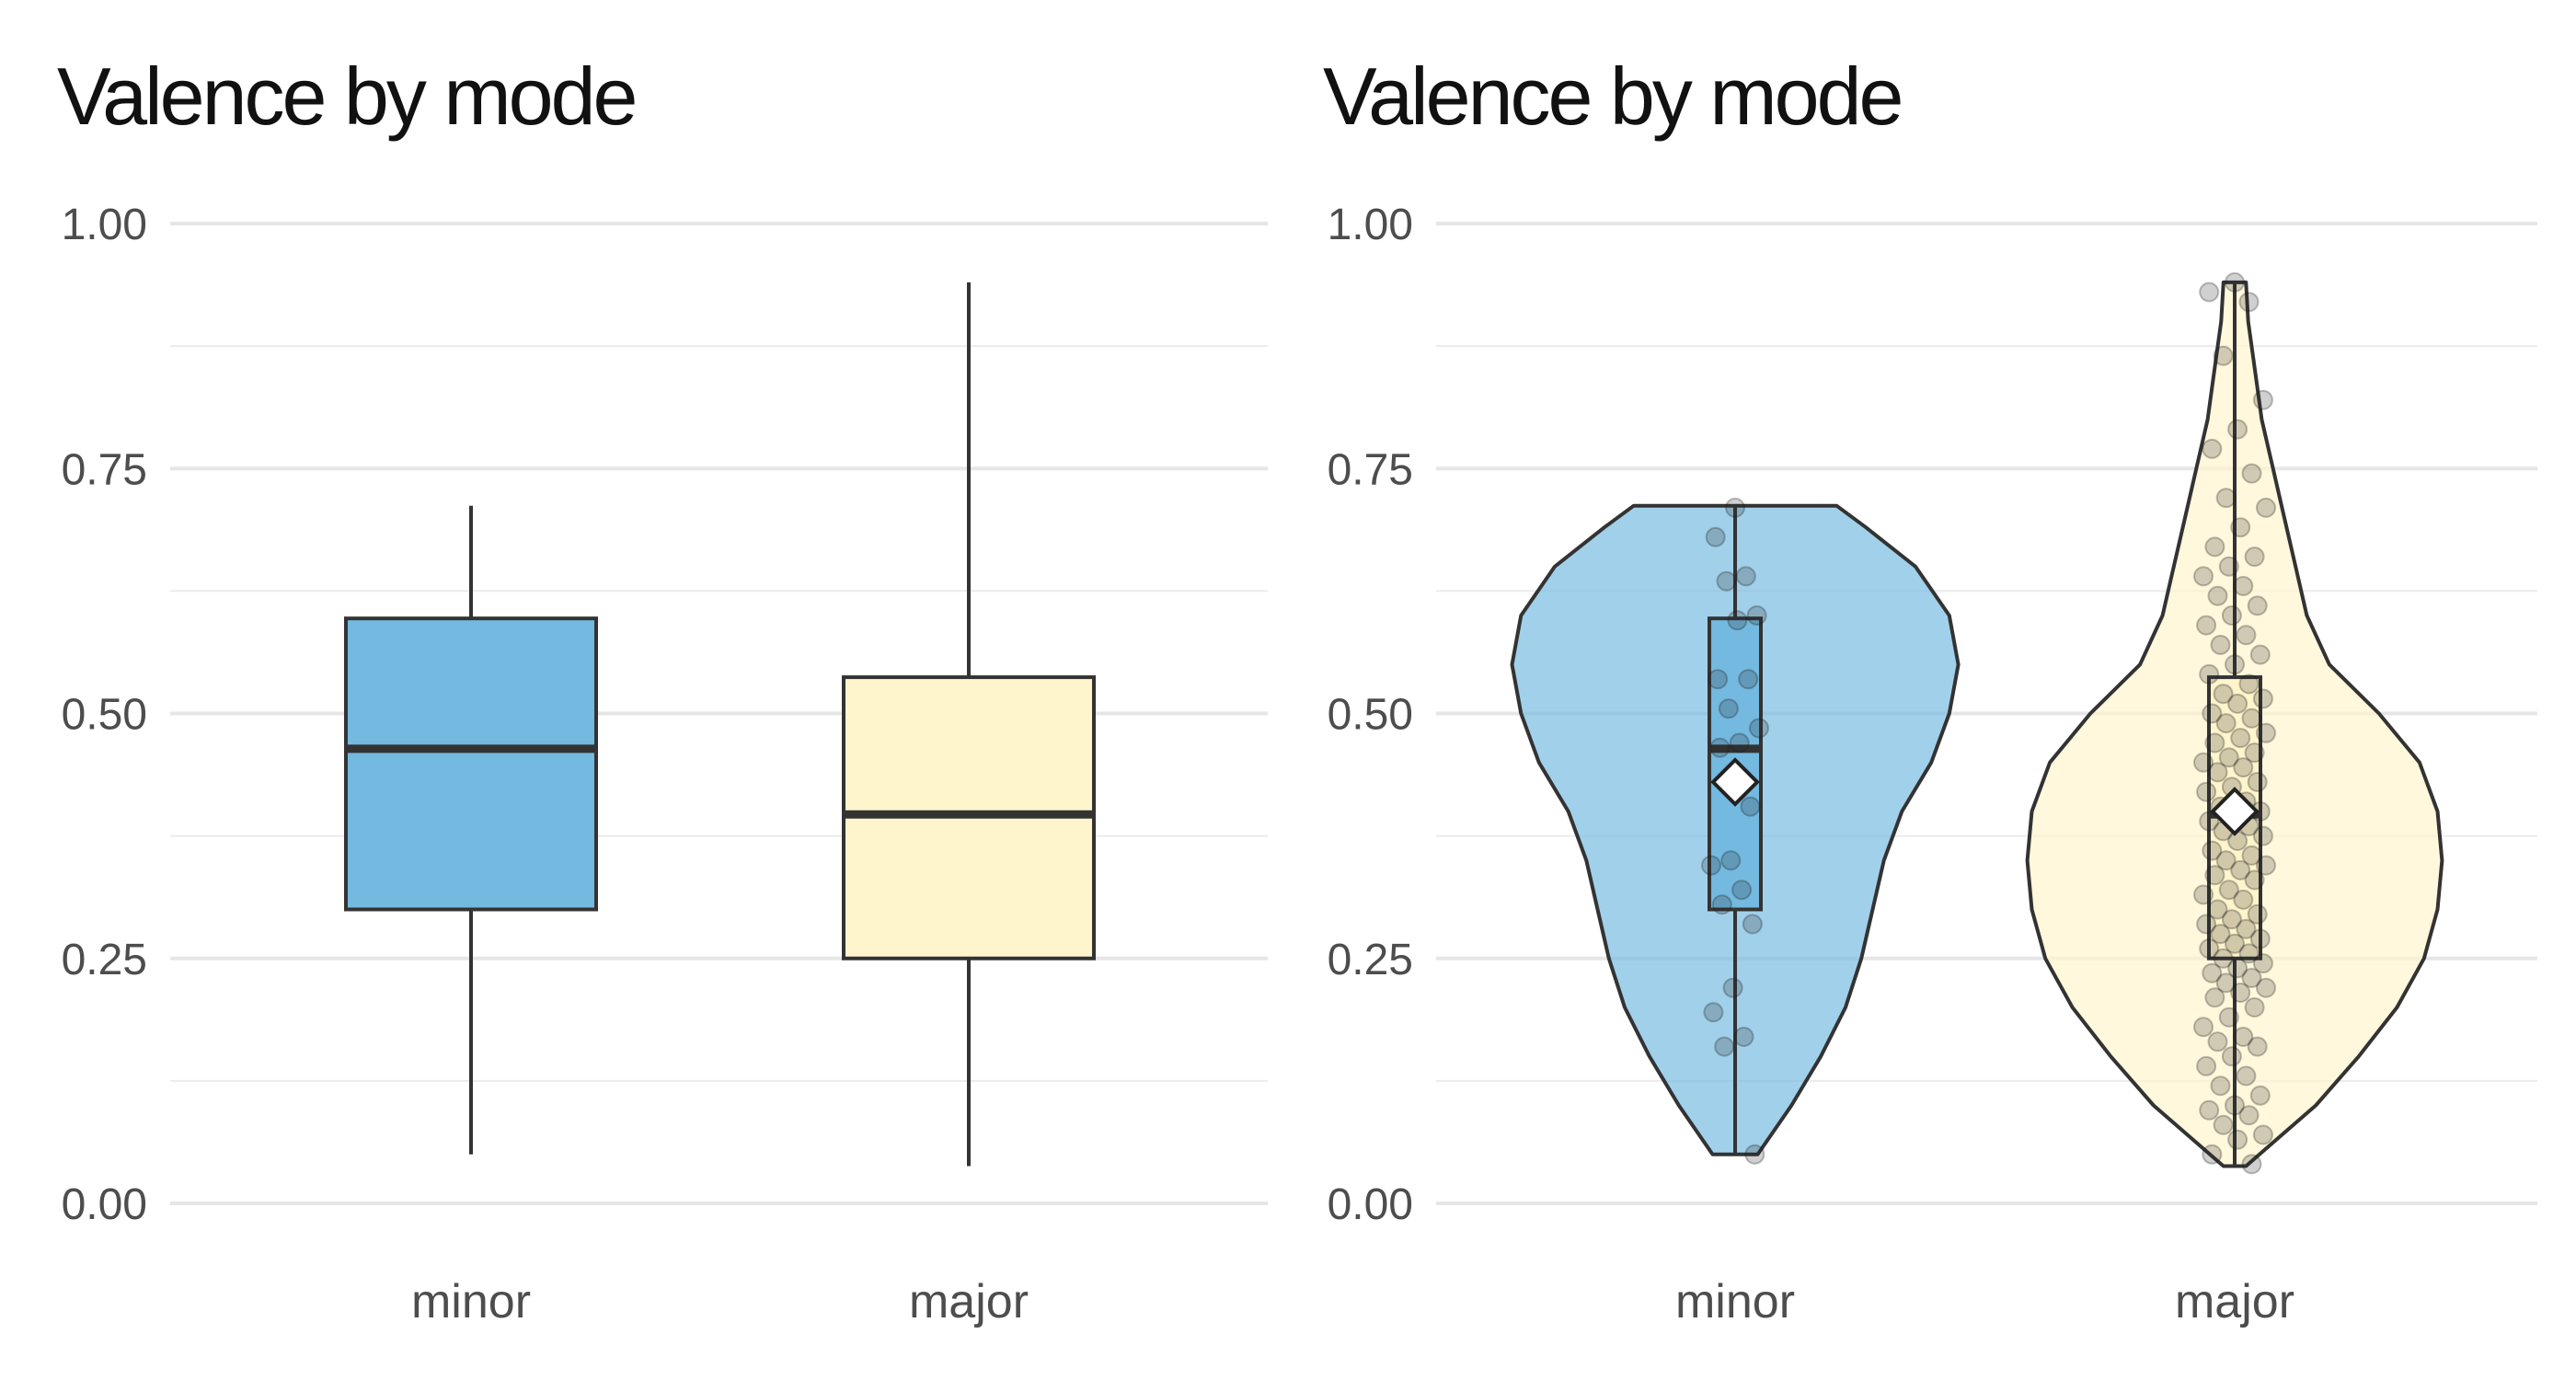 This screenshot has height=1380, width=2576. Describe the element at coordinates (1612, 96) in the screenshot. I see `violin-title: Valence by mode` at that location.